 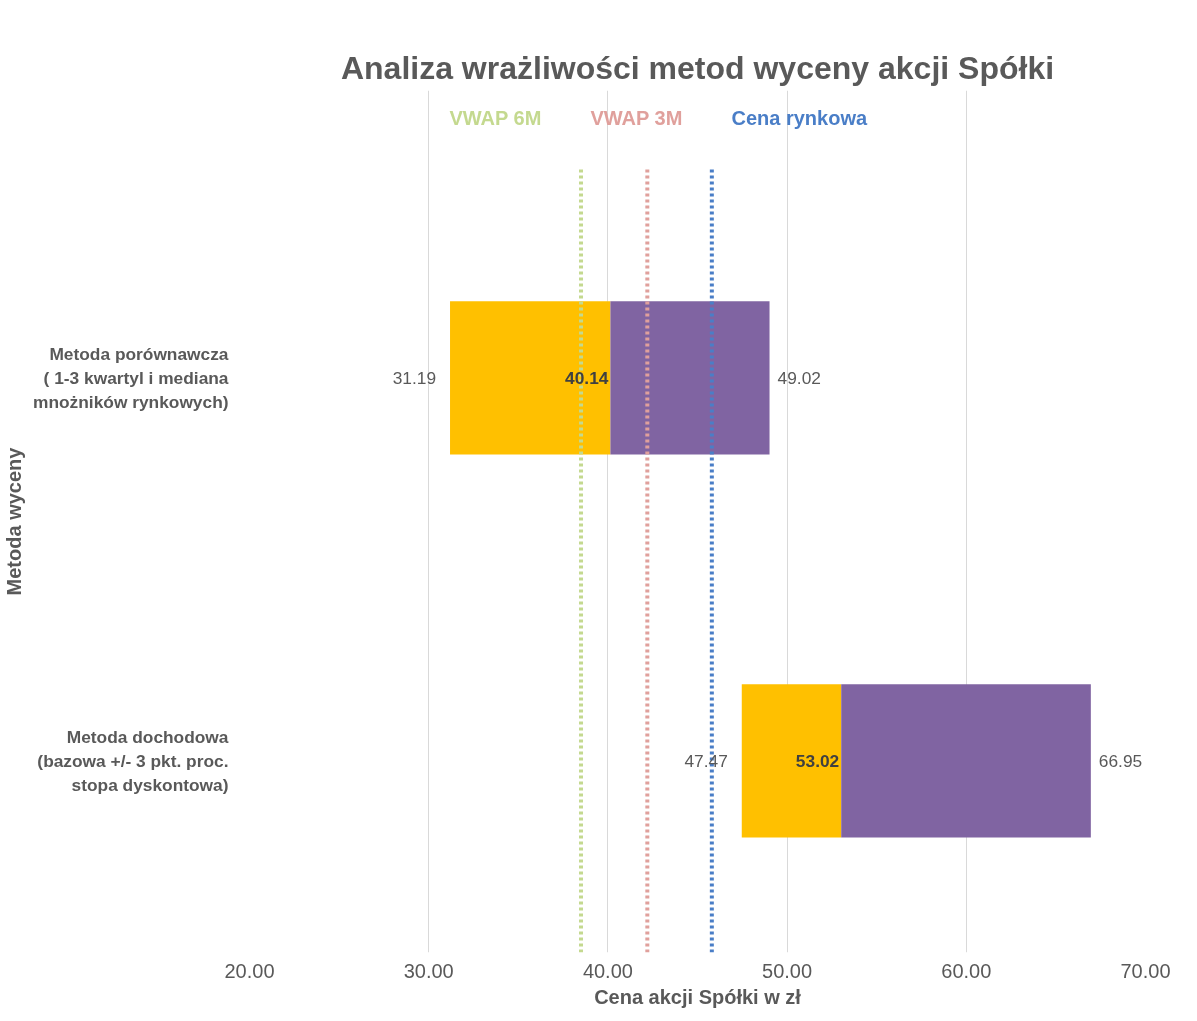 What do you see at coordinates (706, 760) in the screenshot?
I see `annotation: 47.47` at bounding box center [706, 760].